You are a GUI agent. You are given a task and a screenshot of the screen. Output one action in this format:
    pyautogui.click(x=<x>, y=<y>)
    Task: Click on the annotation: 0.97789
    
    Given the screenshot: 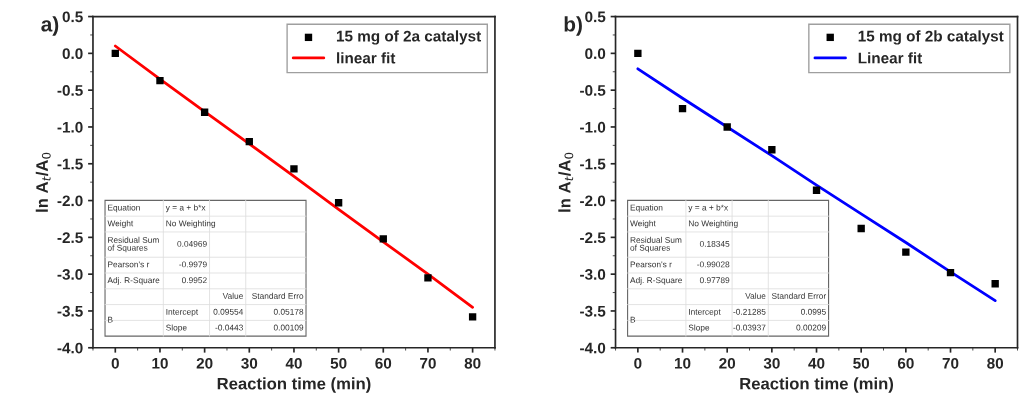 What is the action you would take?
    pyautogui.click(x=714, y=280)
    